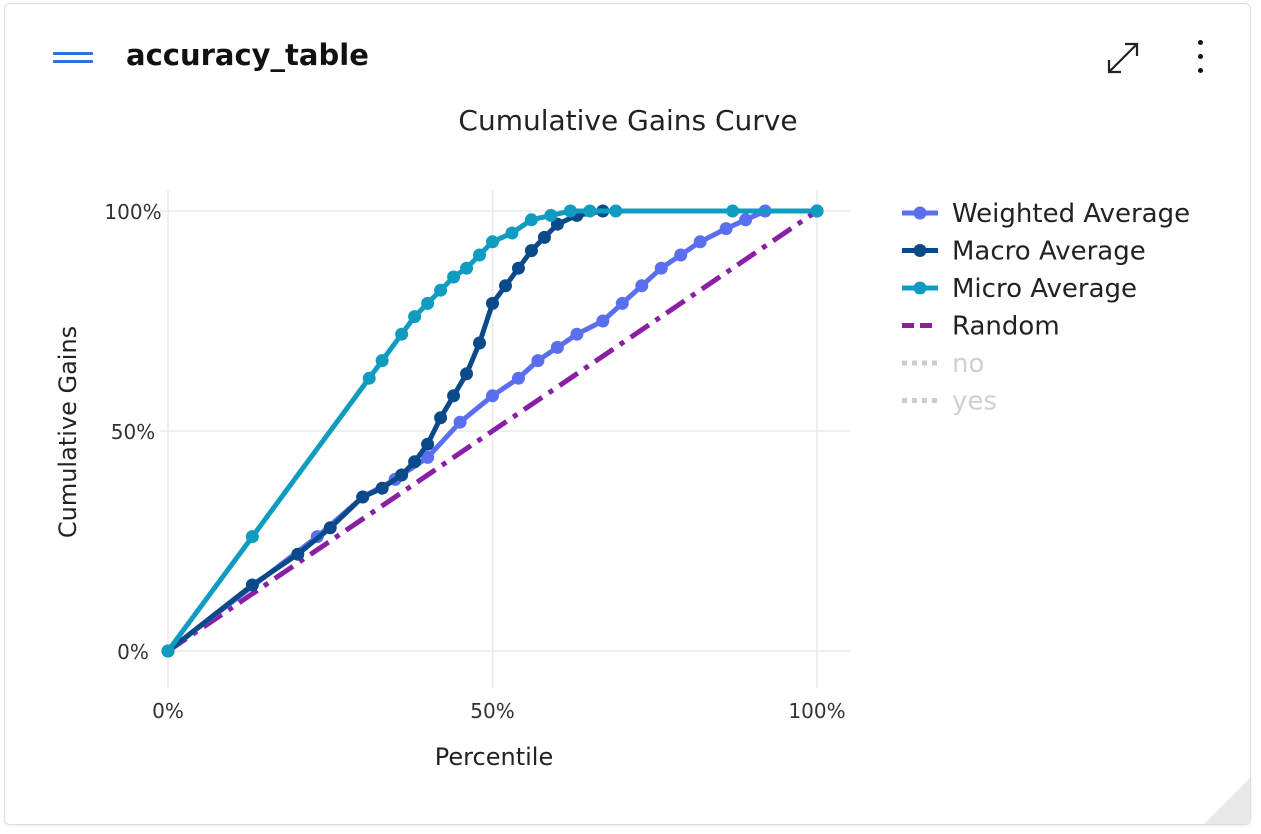 The width and height of the screenshot is (1261, 834). What do you see at coordinates (949, 402) in the screenshot?
I see `legend-item-yes: yes` at bounding box center [949, 402].